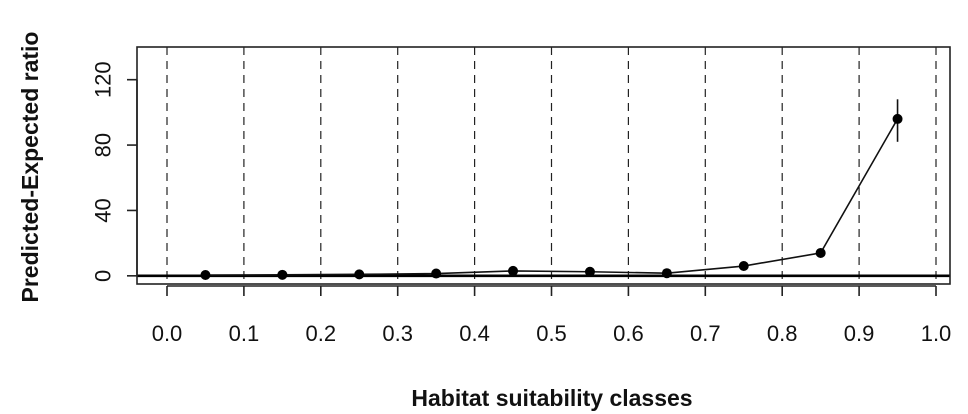 This screenshot has width=968, height=414. Describe the element at coordinates (936, 333) in the screenshot. I see `x-tick-label: 1.0` at that location.